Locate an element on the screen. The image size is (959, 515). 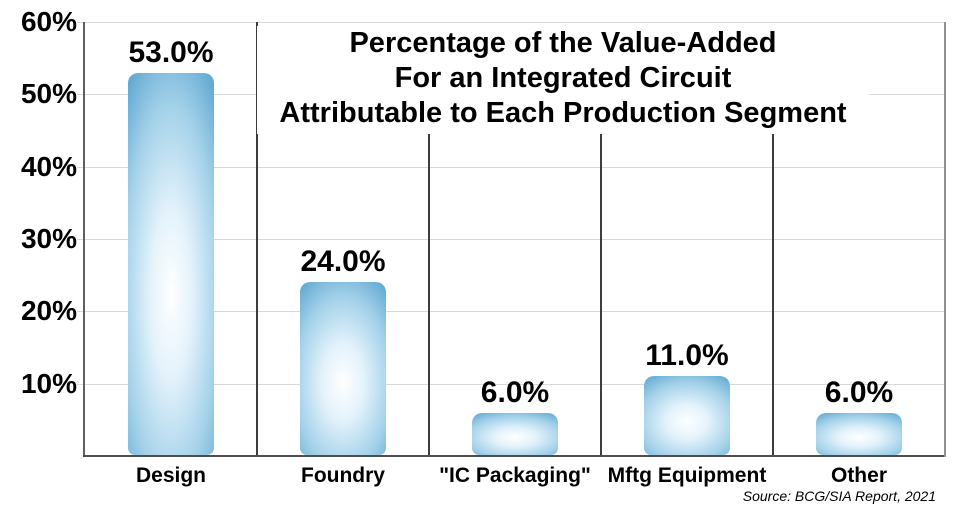
x-axis-line is located at coordinates (514, 456).